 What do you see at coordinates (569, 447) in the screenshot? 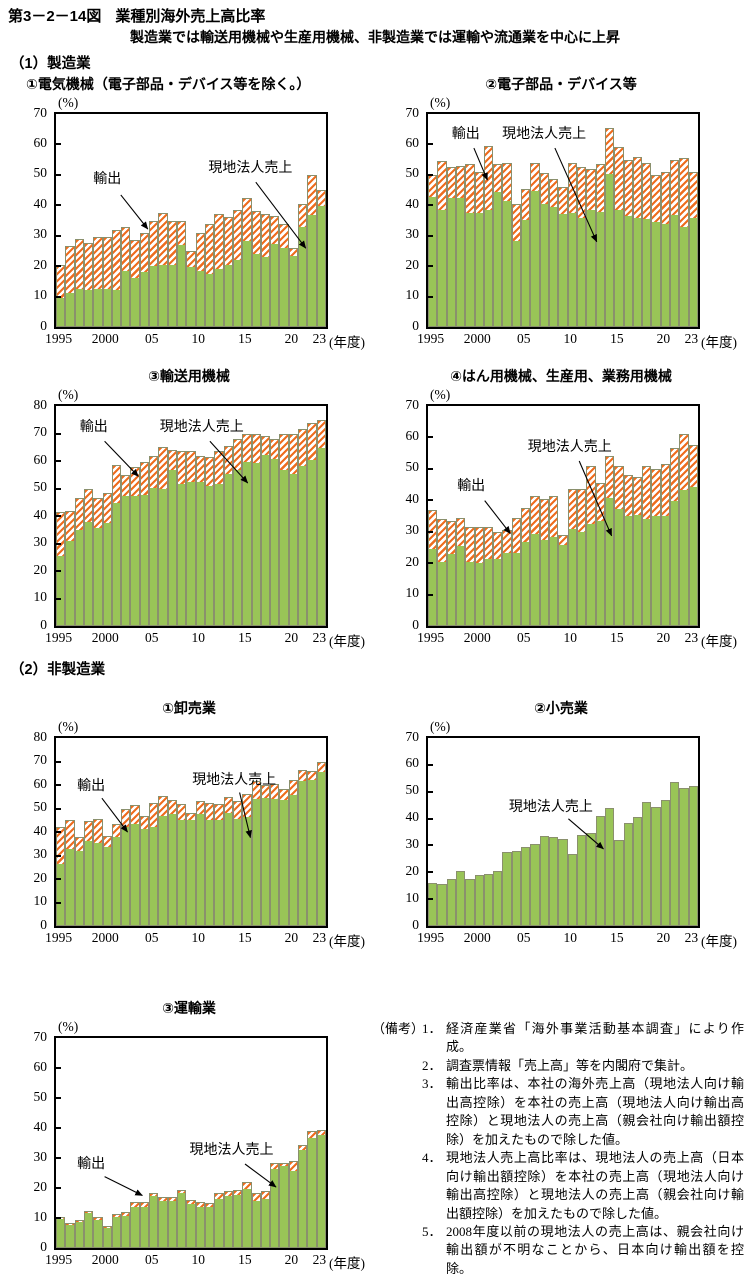
I see `series-annotation-label: 現地法人売上` at bounding box center [569, 447].